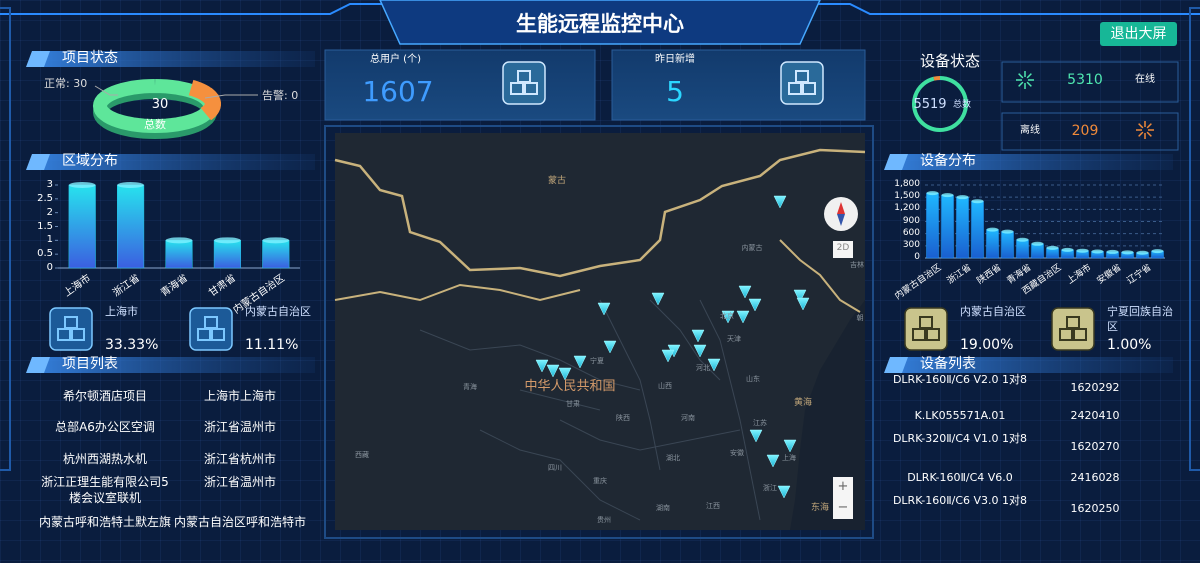  Describe the element at coordinates (600, 481) in the screenshot. I see `map-label: 重庆` at that location.